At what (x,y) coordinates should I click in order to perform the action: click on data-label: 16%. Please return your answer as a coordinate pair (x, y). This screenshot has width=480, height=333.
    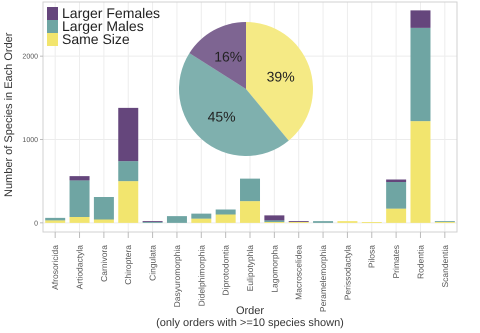
    Looking at the image, I should click on (228, 56).